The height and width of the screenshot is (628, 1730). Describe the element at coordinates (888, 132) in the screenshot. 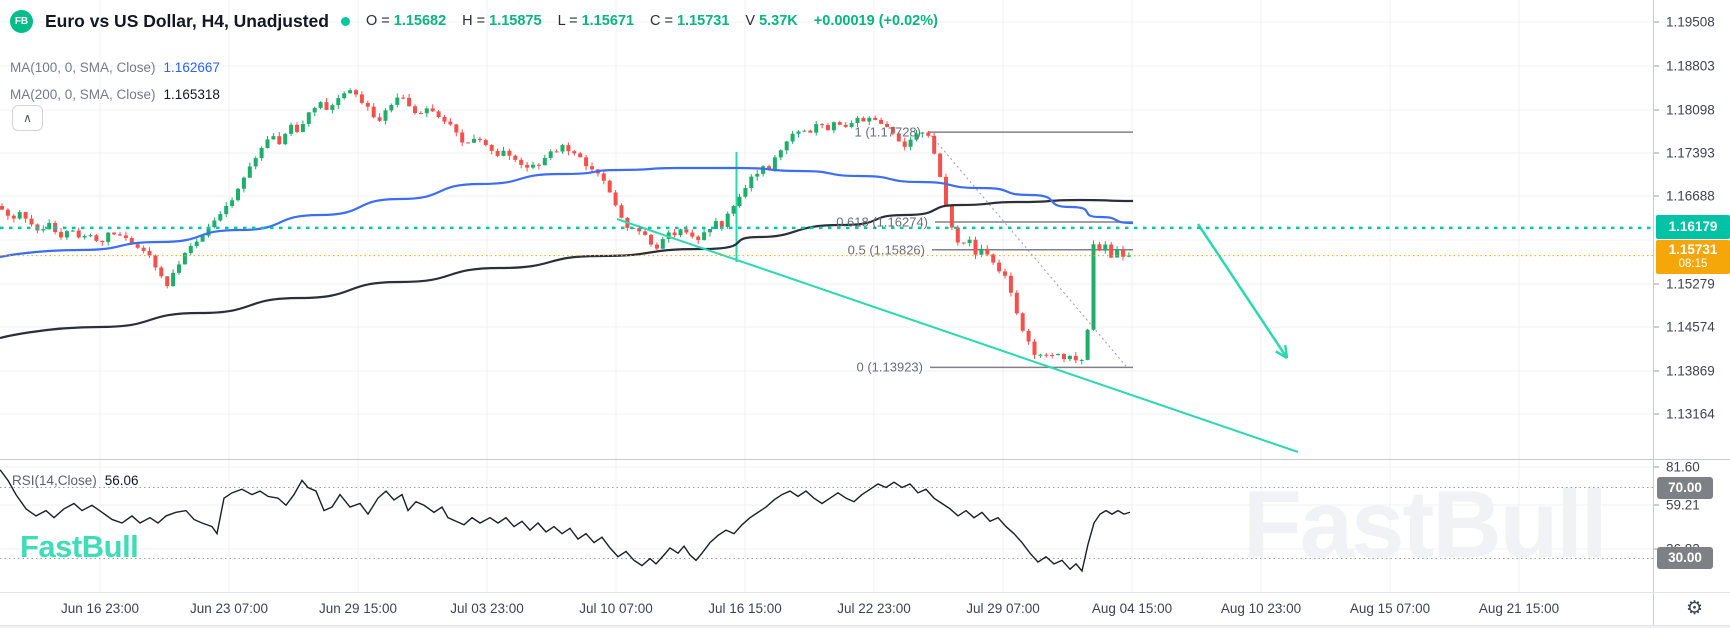

I see `fib-level-label: 1 (1.17728)` at that location.